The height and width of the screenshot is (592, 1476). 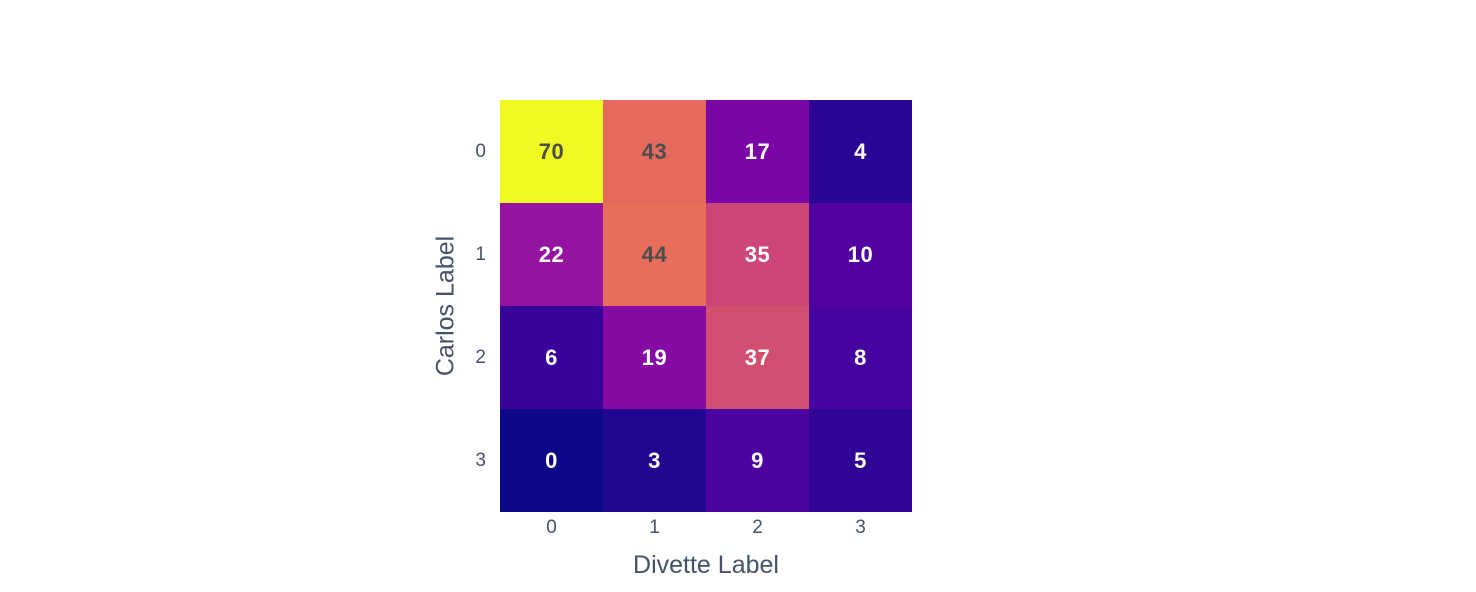 I want to click on heatmap-cell-r1c1: 44, so click(x=654, y=254).